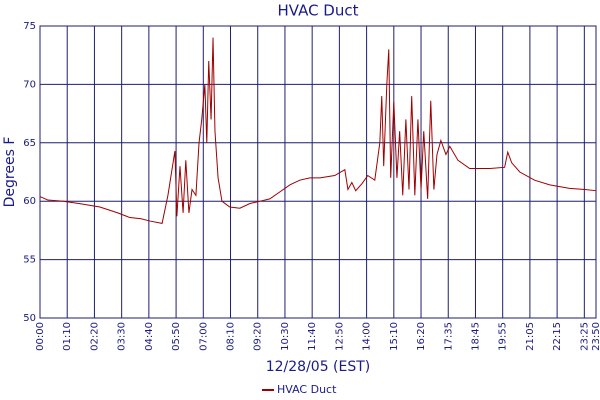 This screenshot has height=400, width=600. Describe the element at coordinates (29, 84) in the screenshot. I see `y-tick-label: 70` at that location.